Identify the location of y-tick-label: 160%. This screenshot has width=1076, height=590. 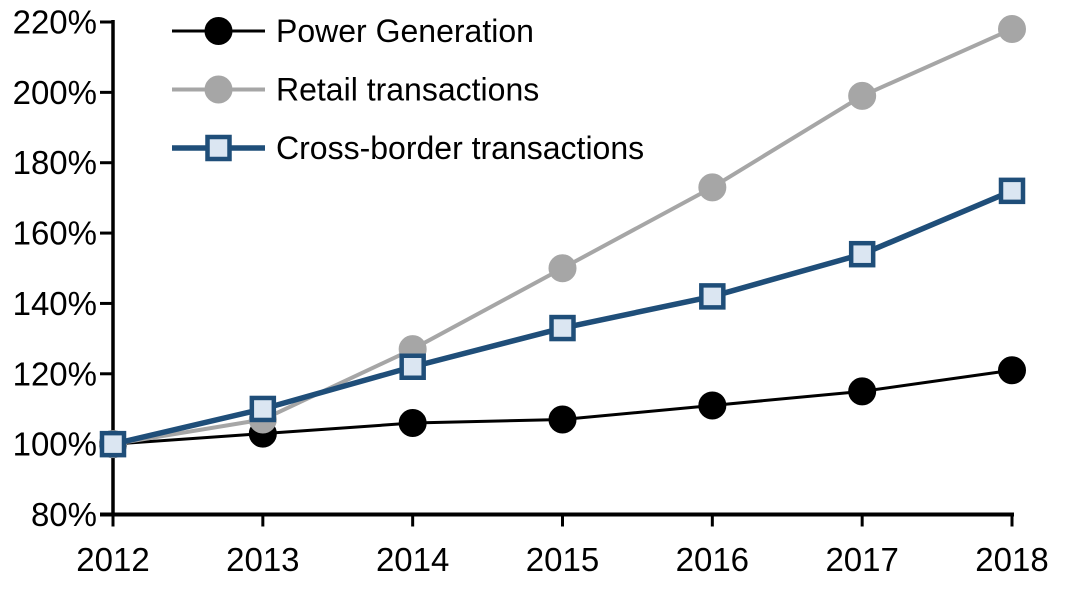
(55, 233).